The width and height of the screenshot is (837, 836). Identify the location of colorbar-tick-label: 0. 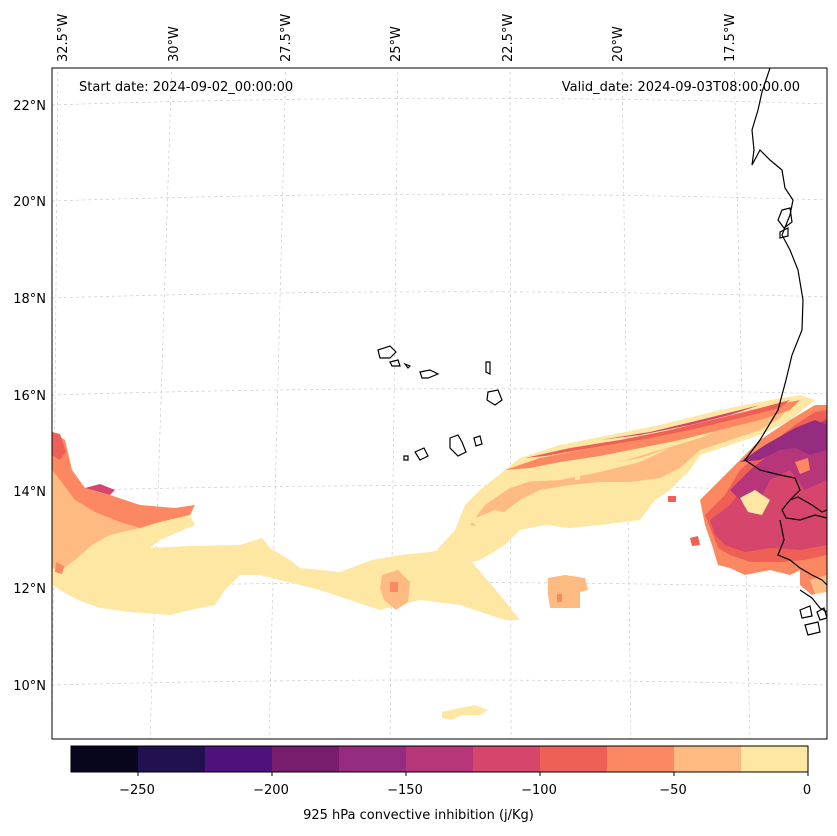
(807, 790).